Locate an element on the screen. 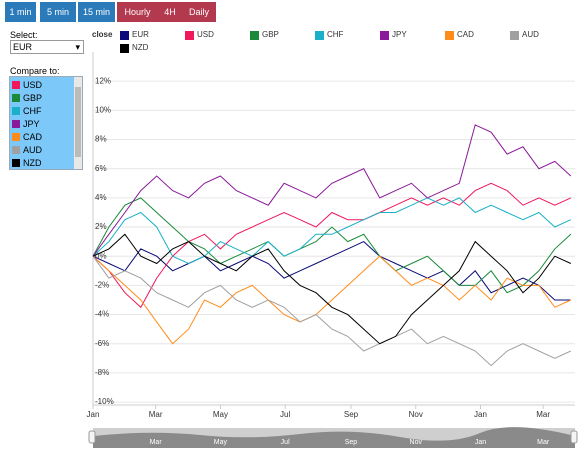  compare-item: AUD is located at coordinates (27, 150).